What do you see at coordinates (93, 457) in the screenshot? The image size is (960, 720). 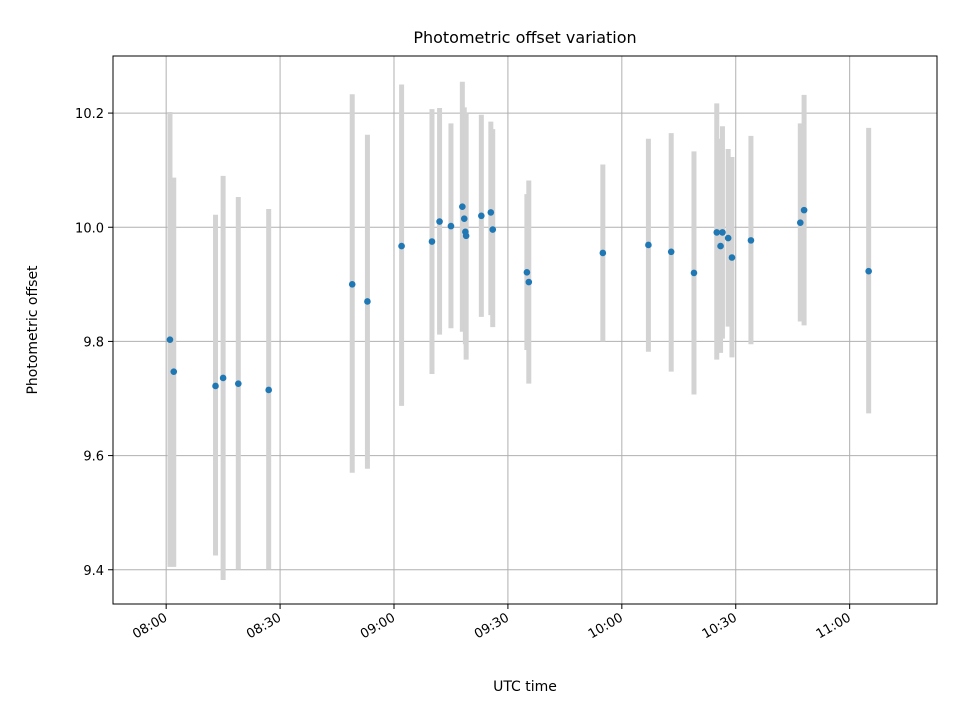 I see `y-tick-label: 9.6` at bounding box center [93, 457].